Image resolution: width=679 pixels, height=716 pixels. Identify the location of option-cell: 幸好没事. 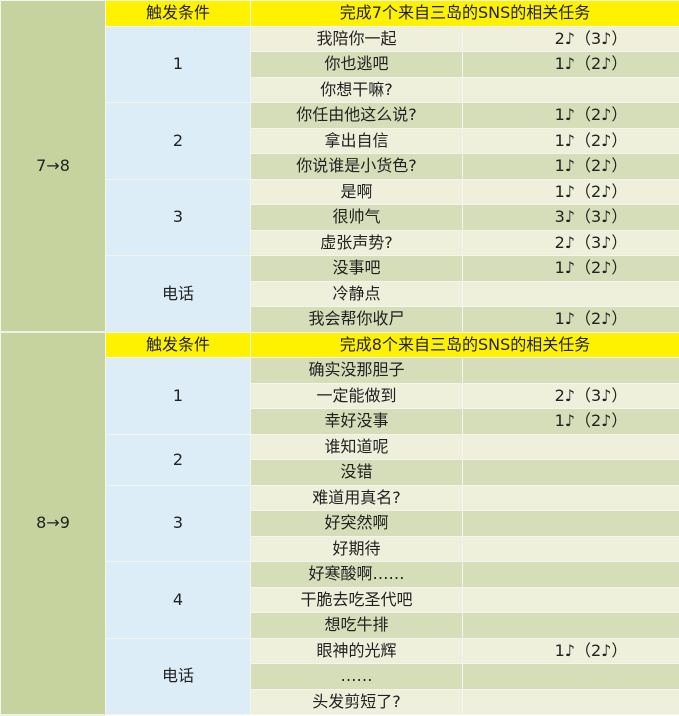
(357, 422).